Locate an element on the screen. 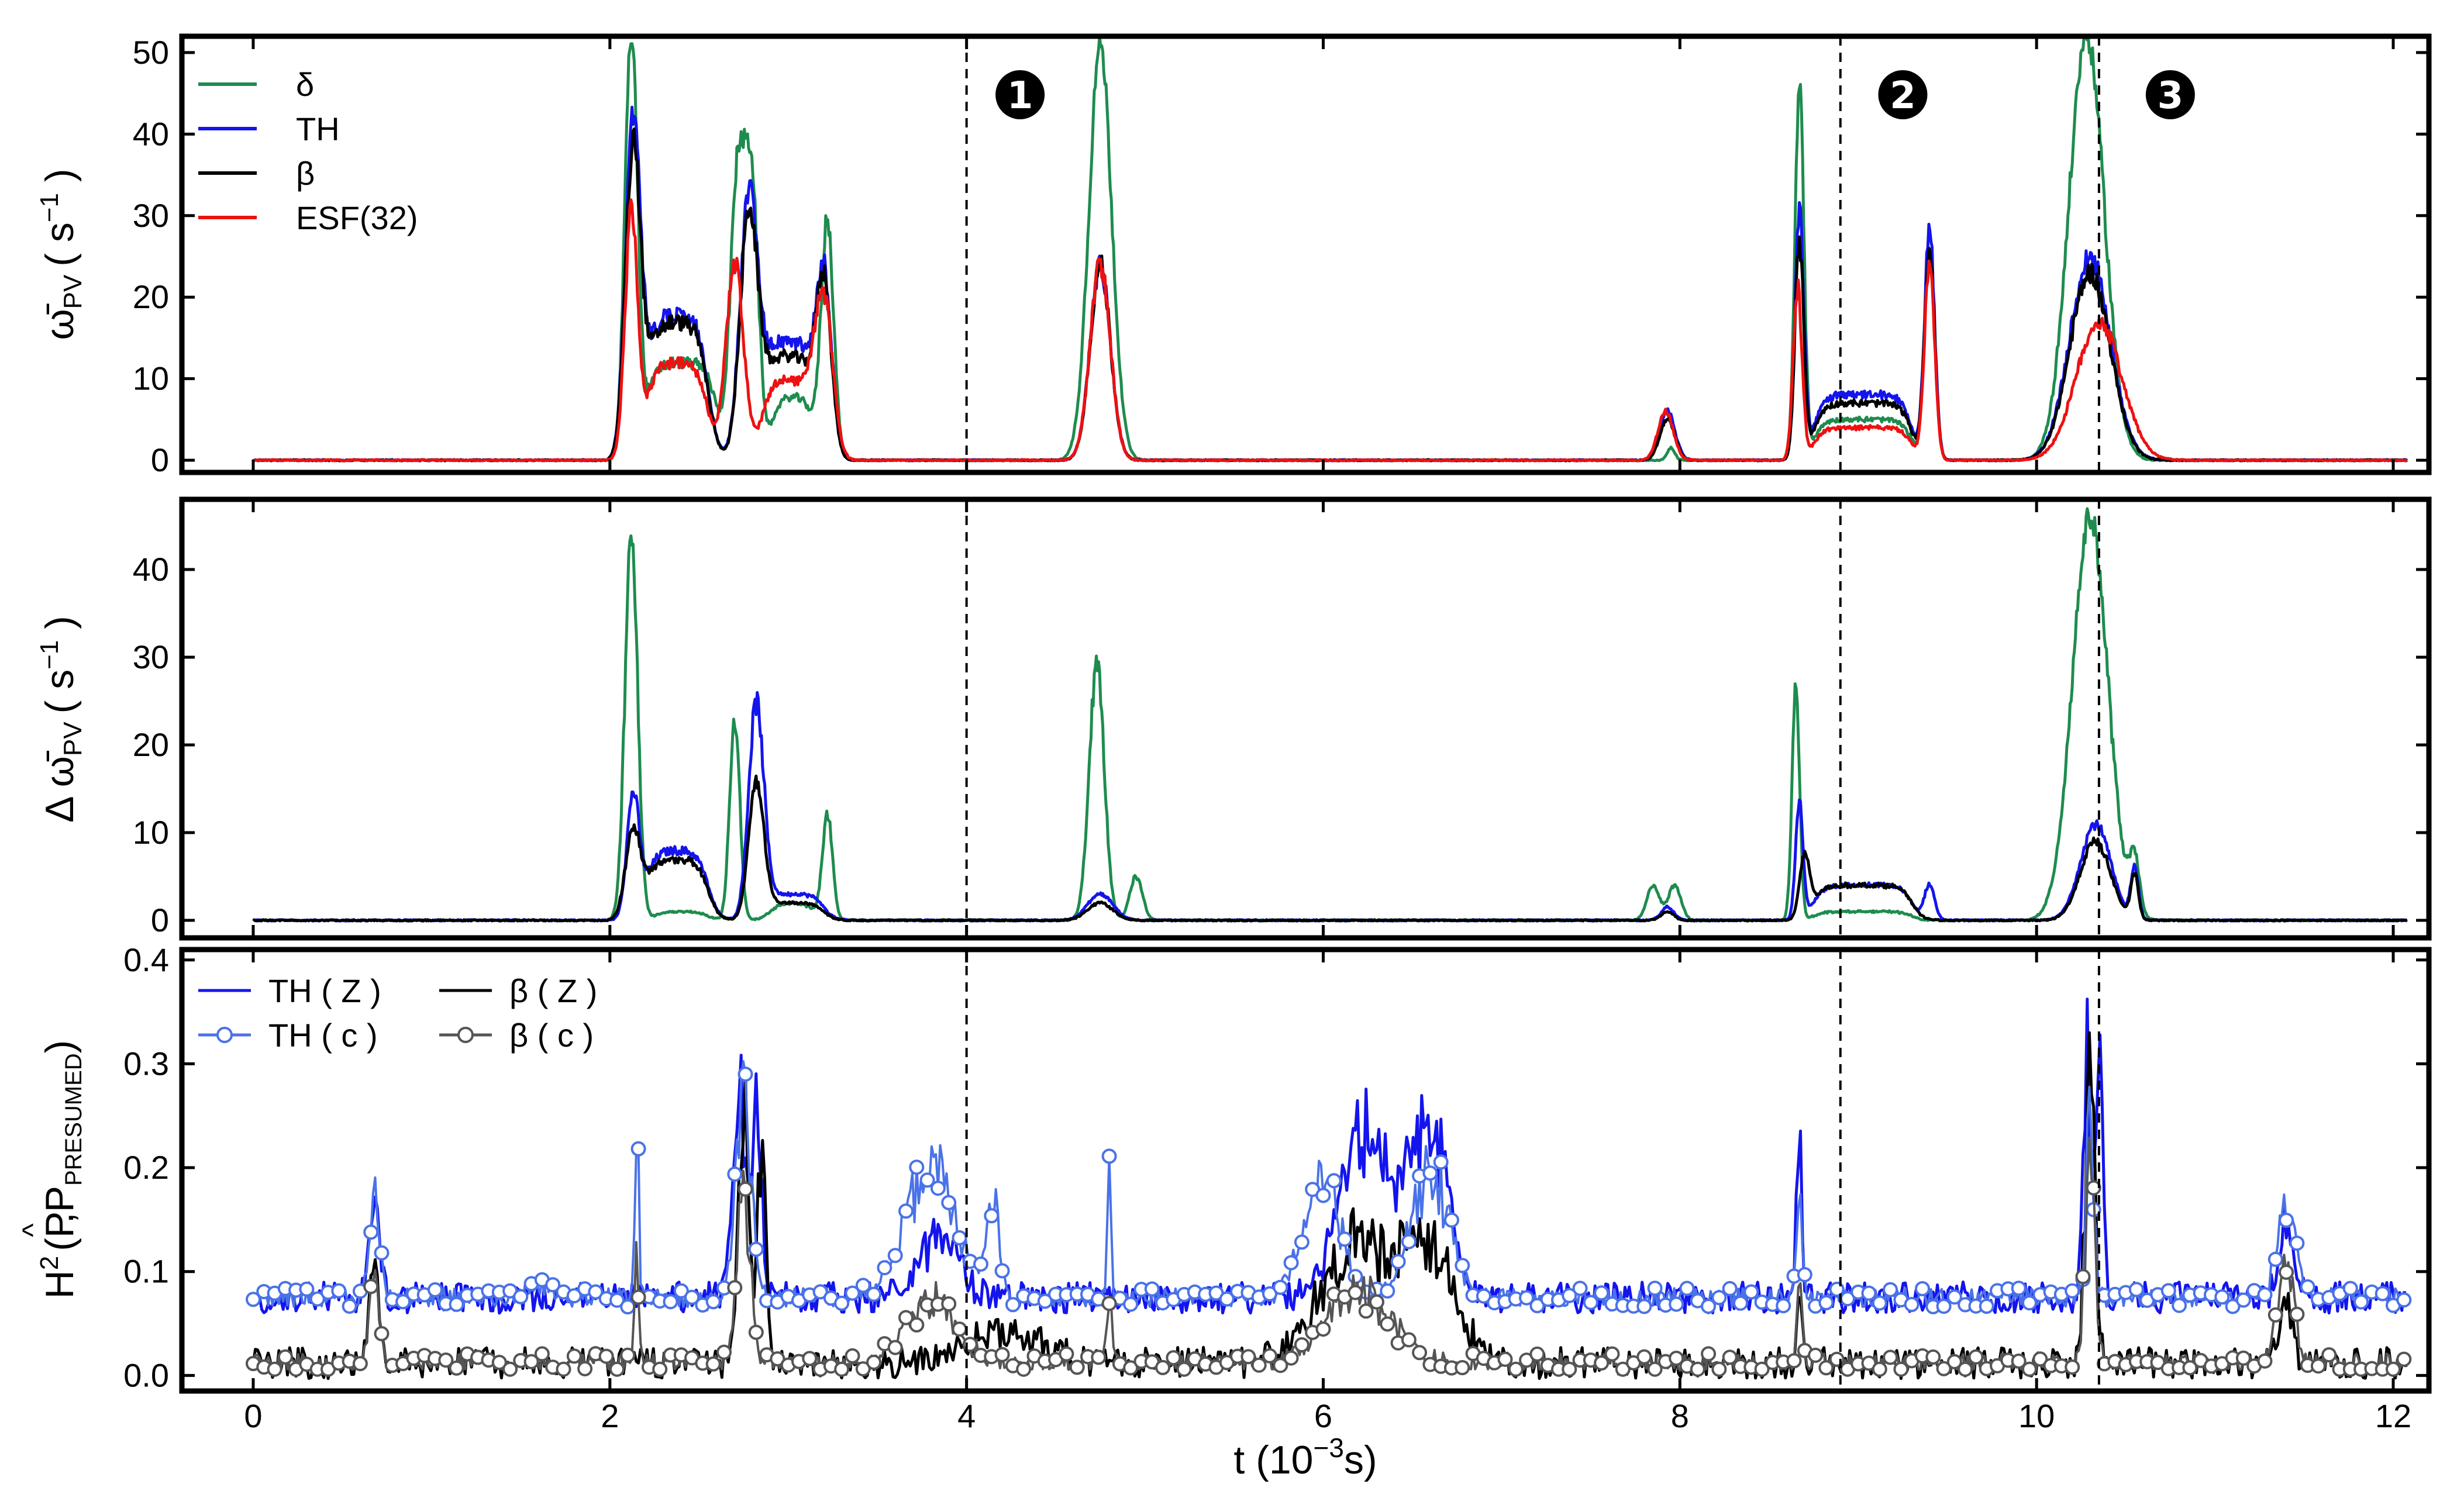  phase-marker-label: 2 is located at coordinates (1903, 96).